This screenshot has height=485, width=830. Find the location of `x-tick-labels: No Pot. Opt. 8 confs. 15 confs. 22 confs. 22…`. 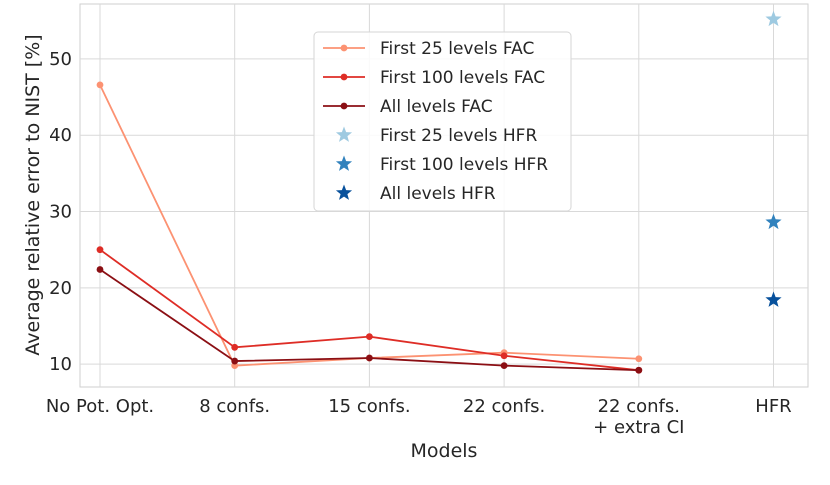

x-tick-labels: No Pot. Opt. 8 confs. 15 confs. 22 confs. 22… is located at coordinates (419, 417).